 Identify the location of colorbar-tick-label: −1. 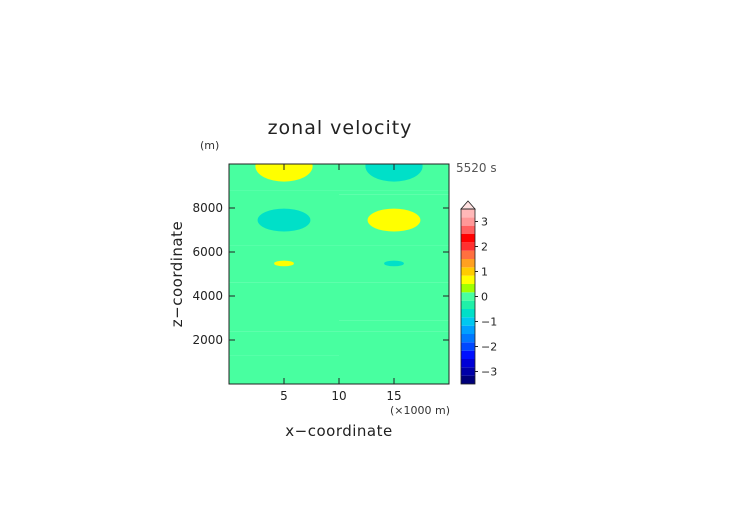
(489, 322).